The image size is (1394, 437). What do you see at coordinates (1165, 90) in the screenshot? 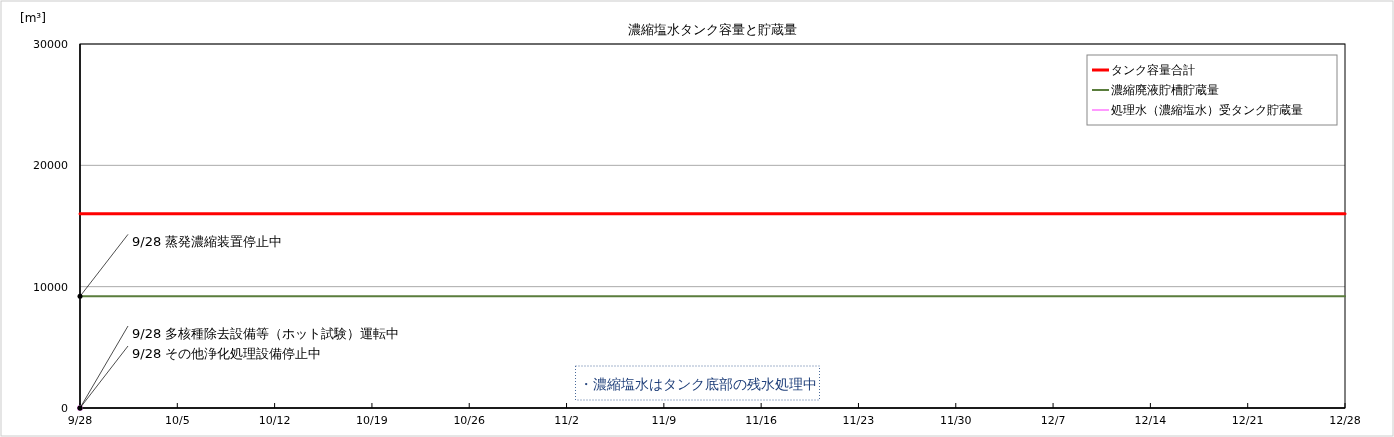
I see `legend-label: 濃縮廃液貯槽貯蔵量` at bounding box center [1165, 90].